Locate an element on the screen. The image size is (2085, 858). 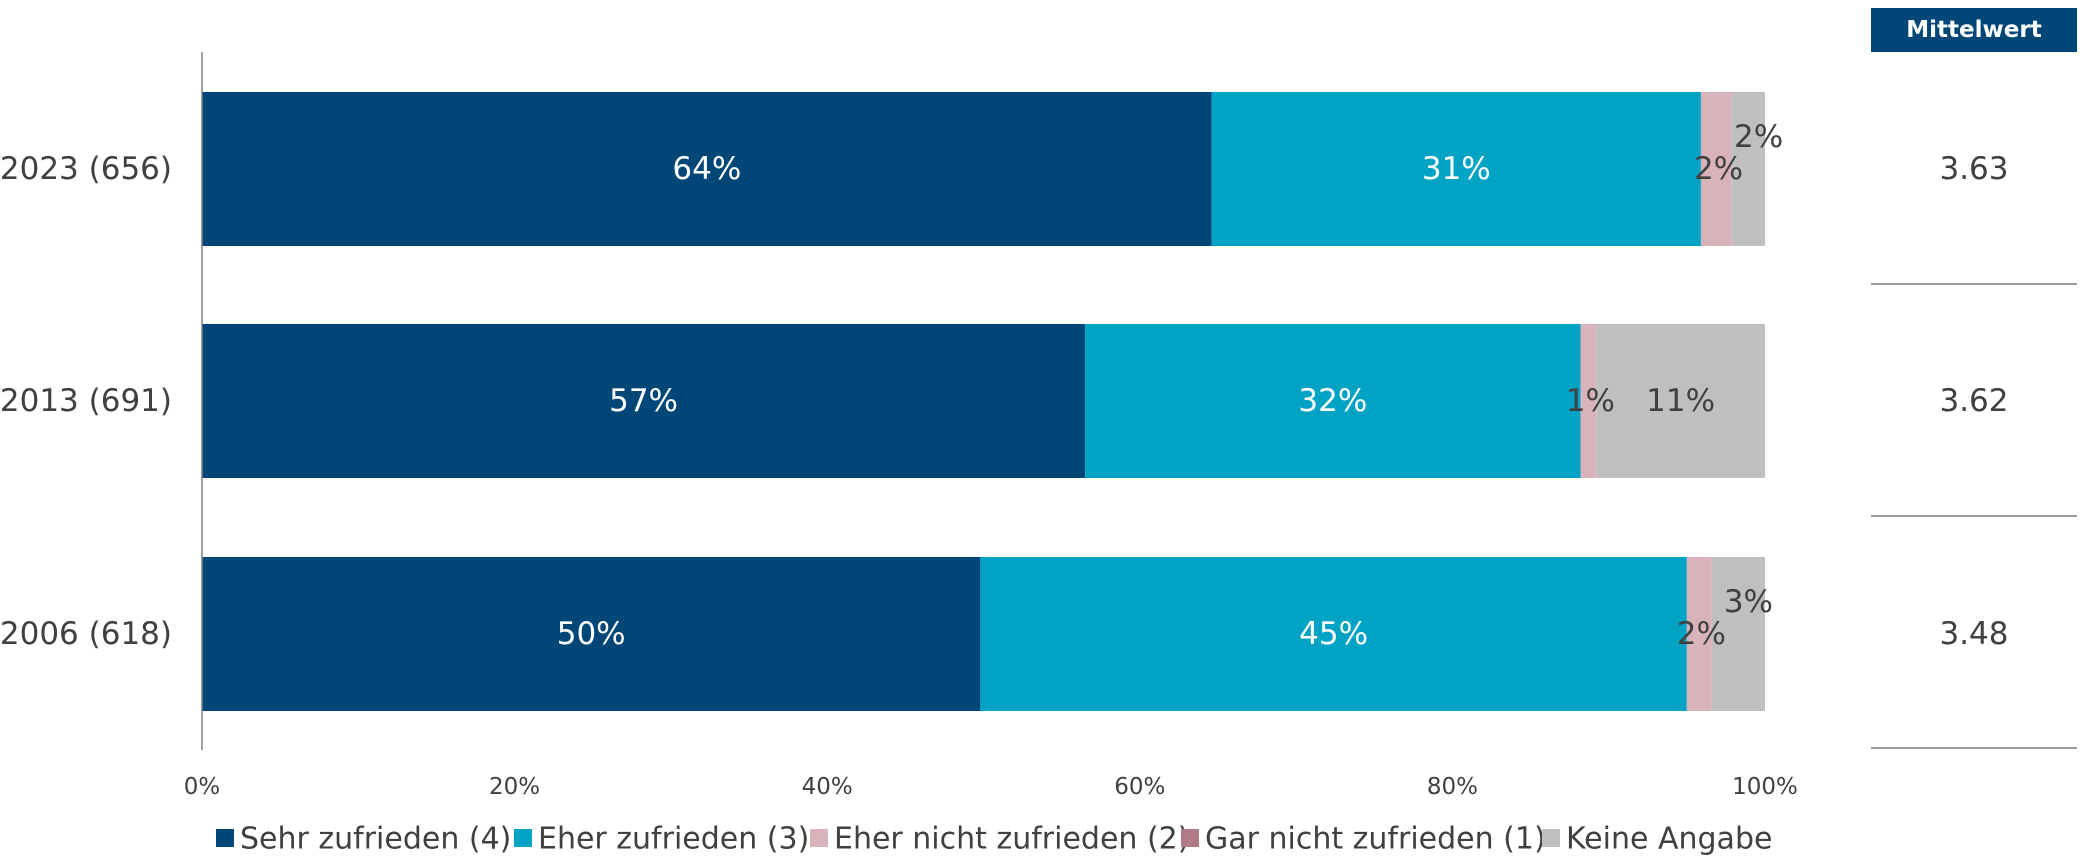
legend-label: Gar nicht zufrieden (1) is located at coordinates (1375, 839).